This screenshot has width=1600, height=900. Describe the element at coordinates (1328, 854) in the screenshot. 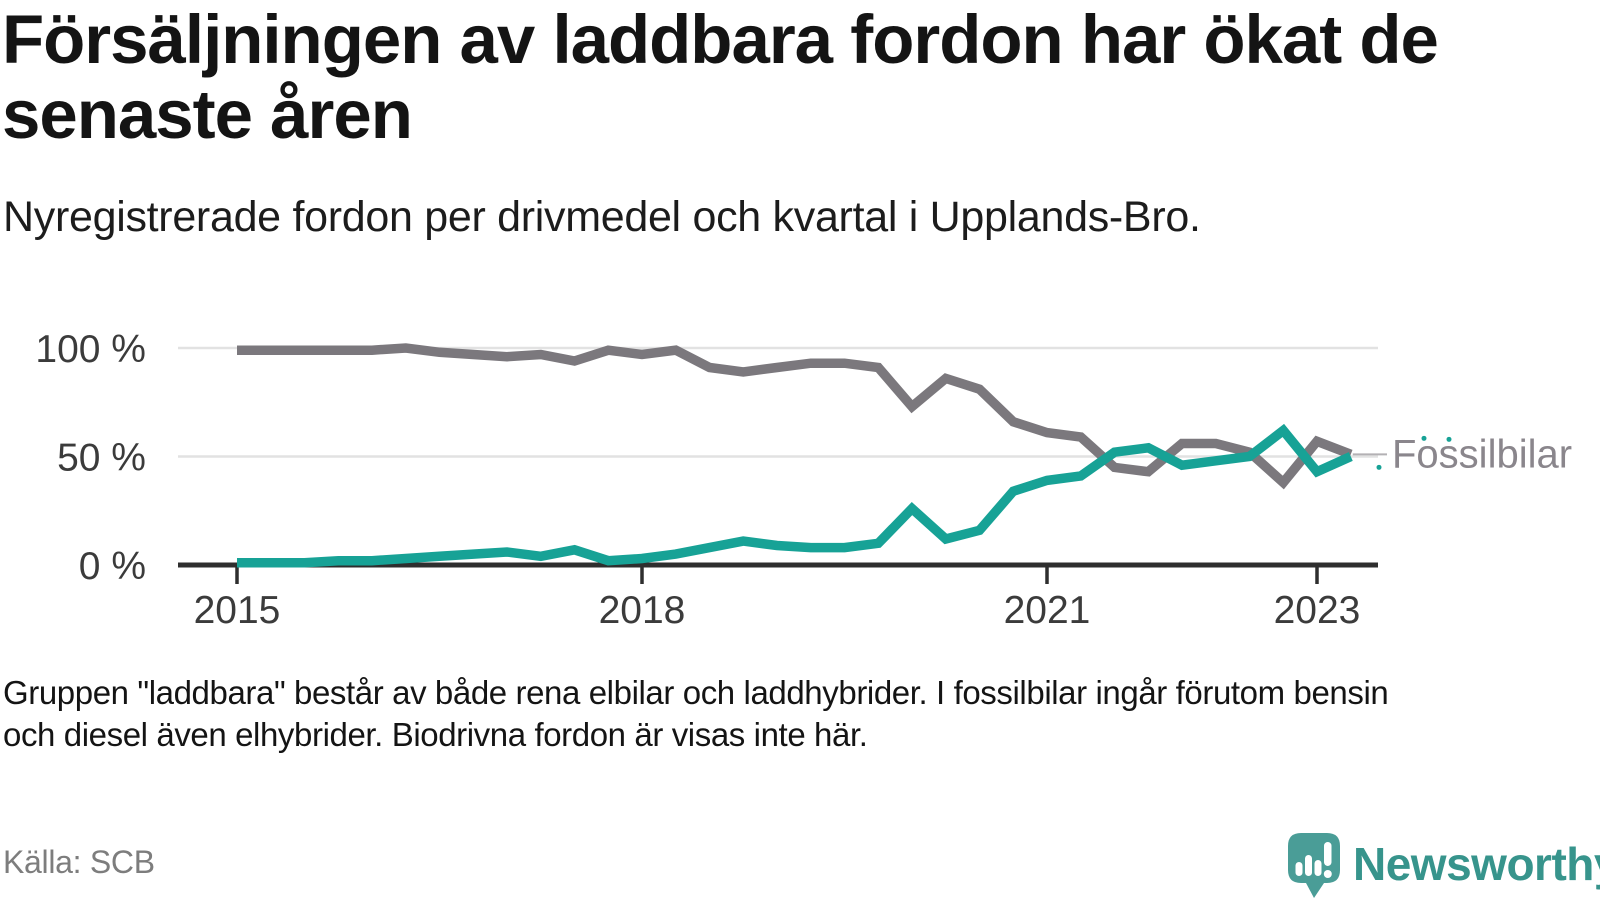

I see `exclamation-bar` at that location.